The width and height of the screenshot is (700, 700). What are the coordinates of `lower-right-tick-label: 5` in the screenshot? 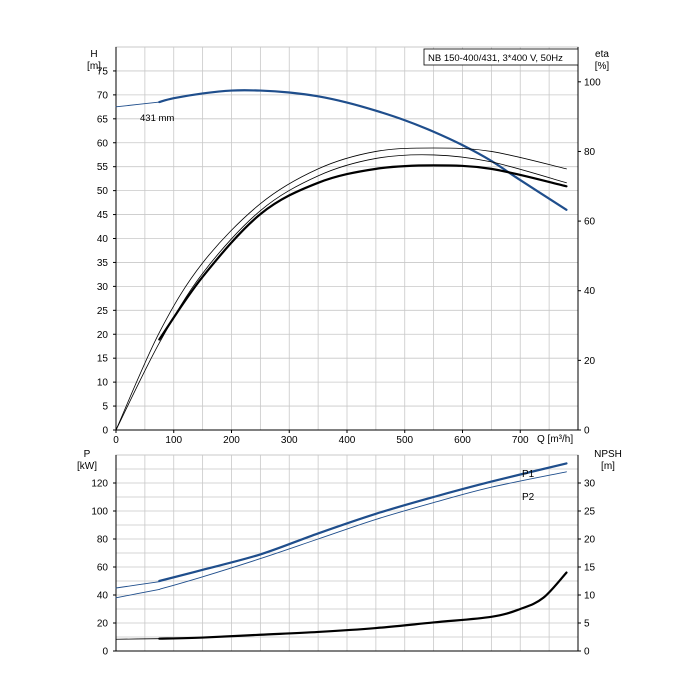 It's located at (587, 624).